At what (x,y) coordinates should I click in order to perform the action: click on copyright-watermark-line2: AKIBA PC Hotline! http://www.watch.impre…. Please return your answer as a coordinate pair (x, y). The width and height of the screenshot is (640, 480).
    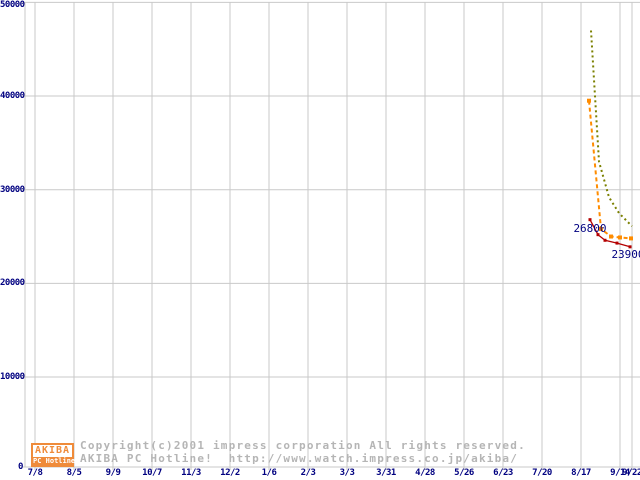
    Looking at the image, I should click on (299, 458).